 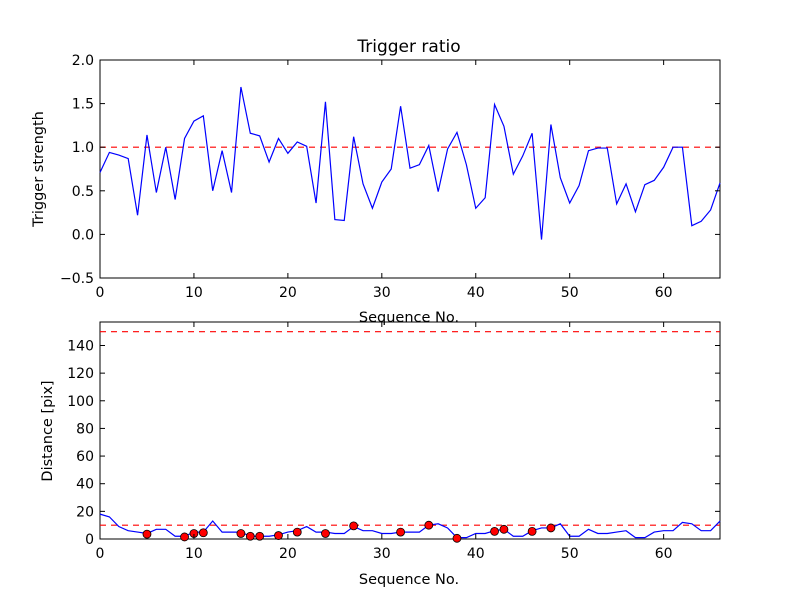 What do you see at coordinates (83, 148) in the screenshot?
I see `y-tick-label: 1.0` at bounding box center [83, 148].